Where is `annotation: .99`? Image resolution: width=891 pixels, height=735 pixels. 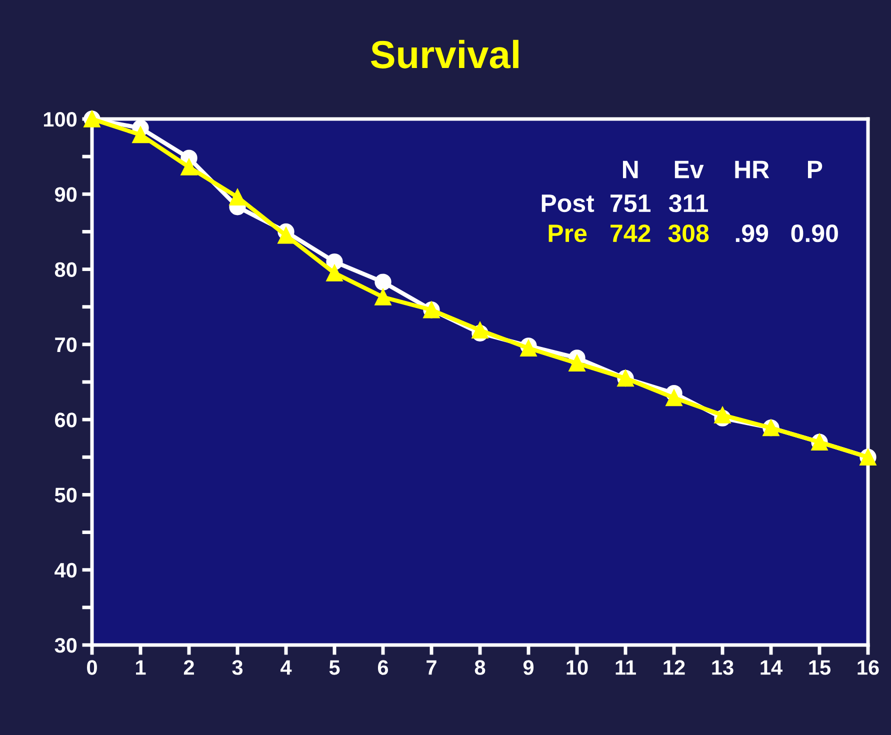 annotation: .99 is located at coordinates (752, 233).